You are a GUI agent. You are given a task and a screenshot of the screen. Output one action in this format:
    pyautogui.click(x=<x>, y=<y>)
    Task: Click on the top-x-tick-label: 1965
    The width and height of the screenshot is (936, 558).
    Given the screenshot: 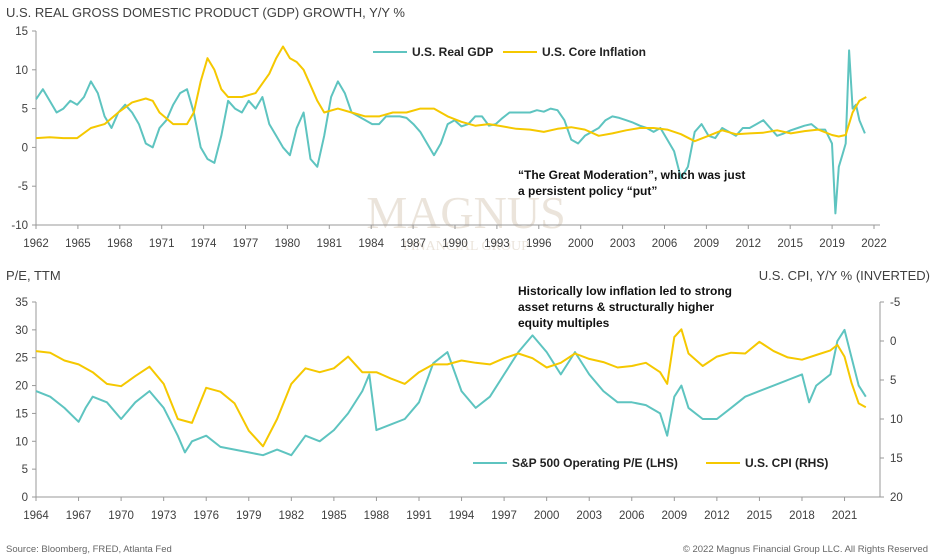 What is the action you would take?
    pyautogui.click(x=78, y=244)
    